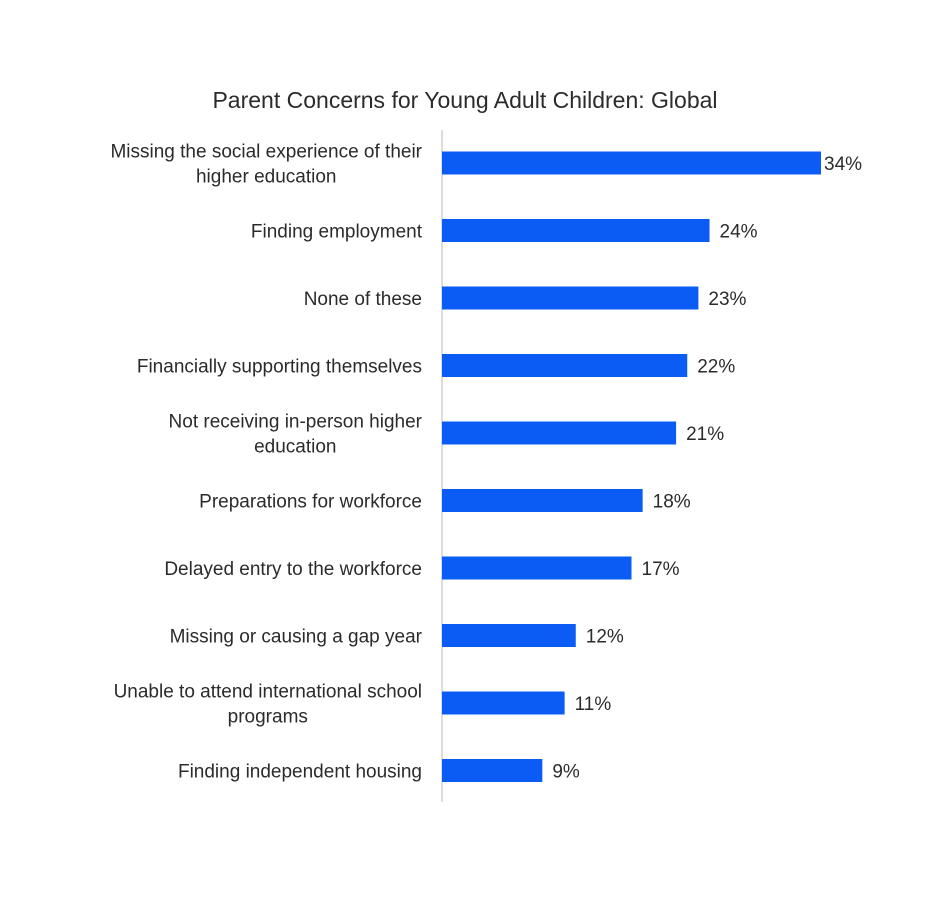 The image size is (940, 905). I want to click on category-label-2-line-0: None of these, so click(363, 299).